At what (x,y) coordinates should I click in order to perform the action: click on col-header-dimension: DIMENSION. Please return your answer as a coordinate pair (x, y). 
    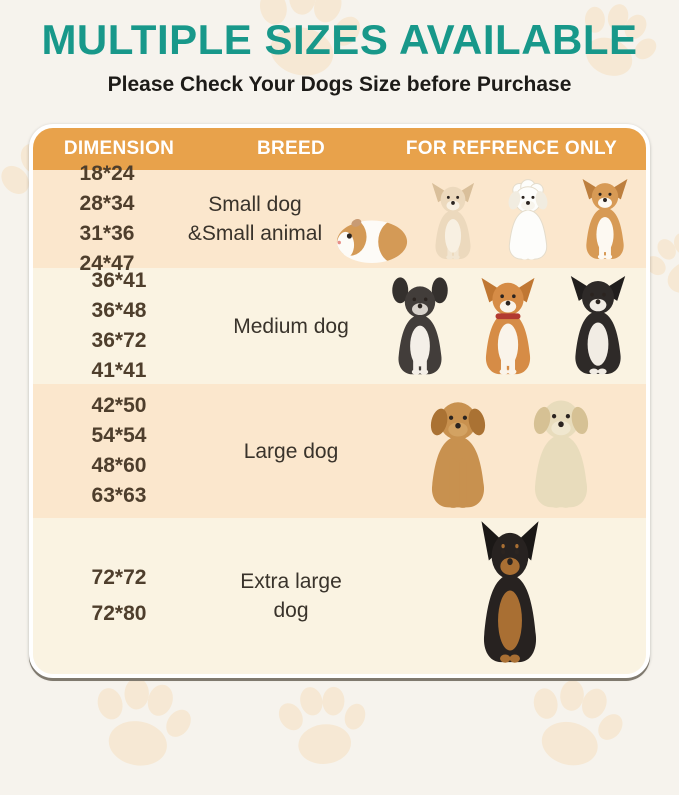
    Looking at the image, I should click on (119, 148).